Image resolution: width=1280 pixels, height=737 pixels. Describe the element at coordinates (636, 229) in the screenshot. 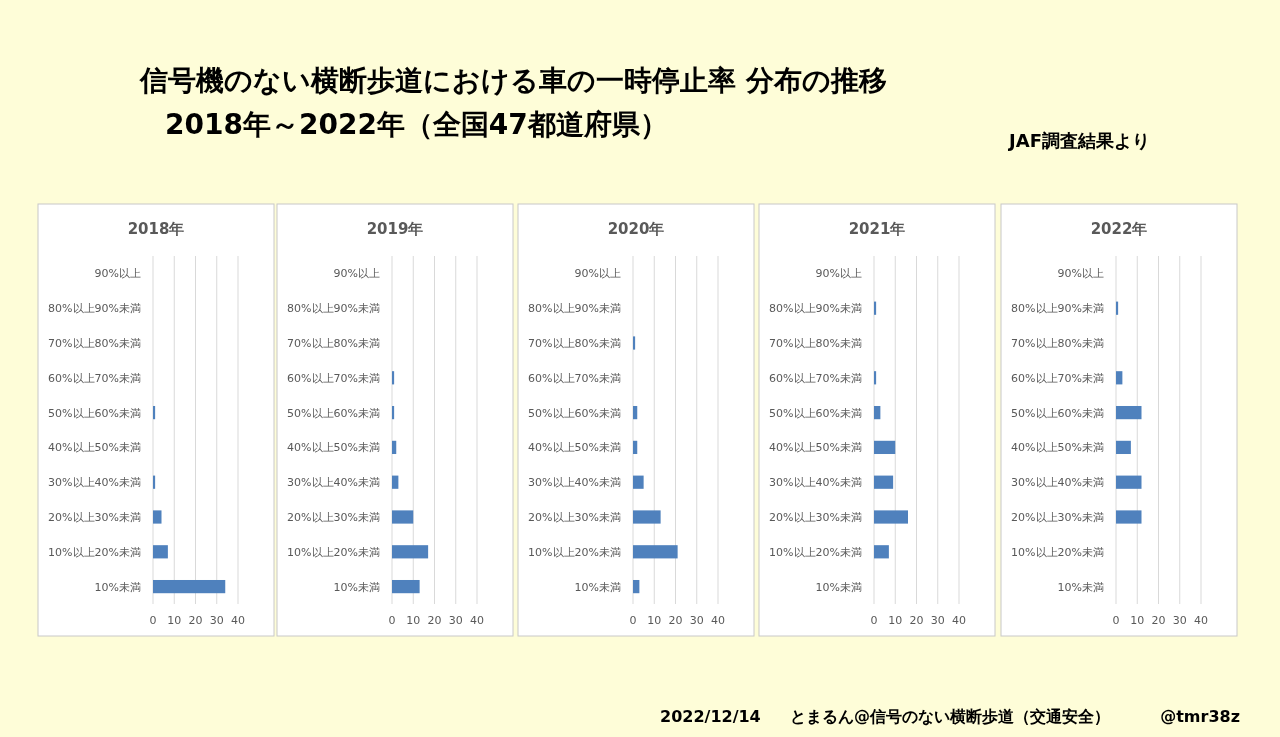

I see `chart-title: 2020年` at that location.